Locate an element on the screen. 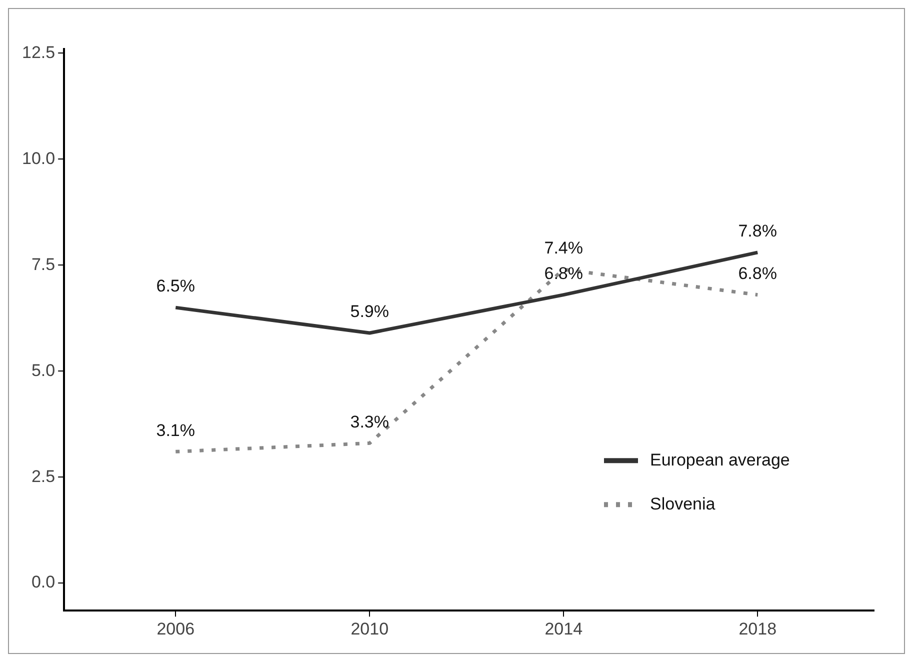  data-label: 3.3% is located at coordinates (369, 422).